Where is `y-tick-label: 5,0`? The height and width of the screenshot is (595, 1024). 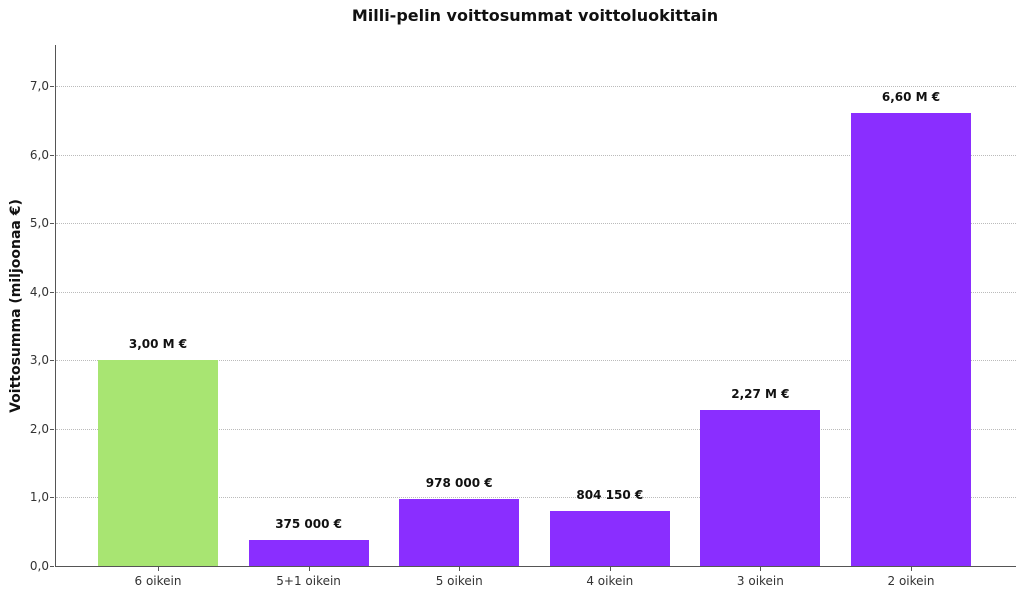
y-tick-label: 5,0 is located at coordinates (39, 223).